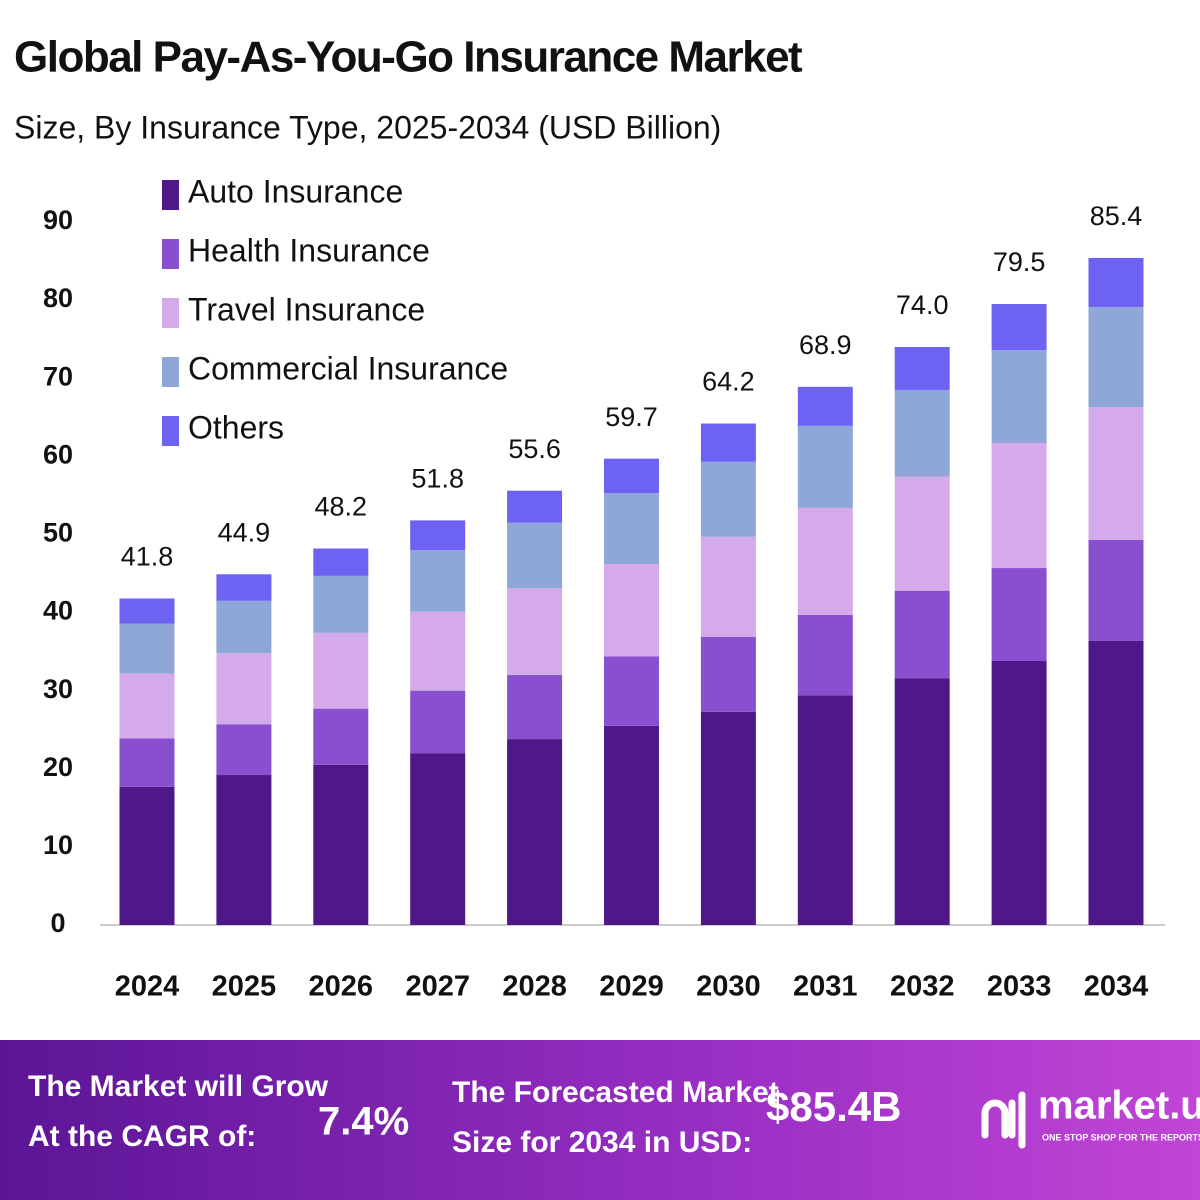 The image size is (1200, 1200). I want to click on y-tick-label: 0, so click(57, 923).